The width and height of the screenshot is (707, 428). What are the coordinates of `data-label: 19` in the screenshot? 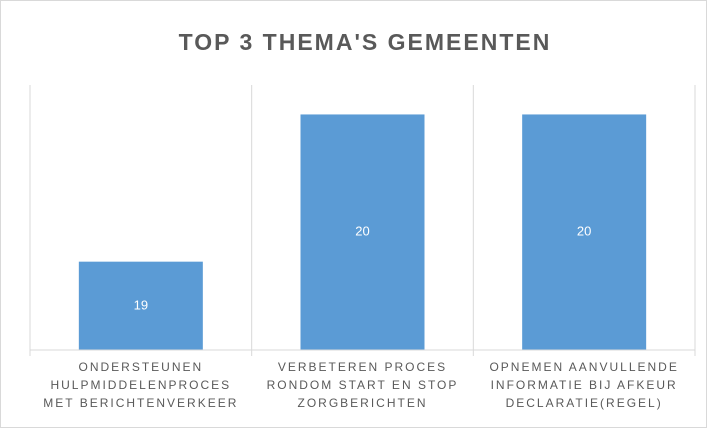 It's located at (141, 304).